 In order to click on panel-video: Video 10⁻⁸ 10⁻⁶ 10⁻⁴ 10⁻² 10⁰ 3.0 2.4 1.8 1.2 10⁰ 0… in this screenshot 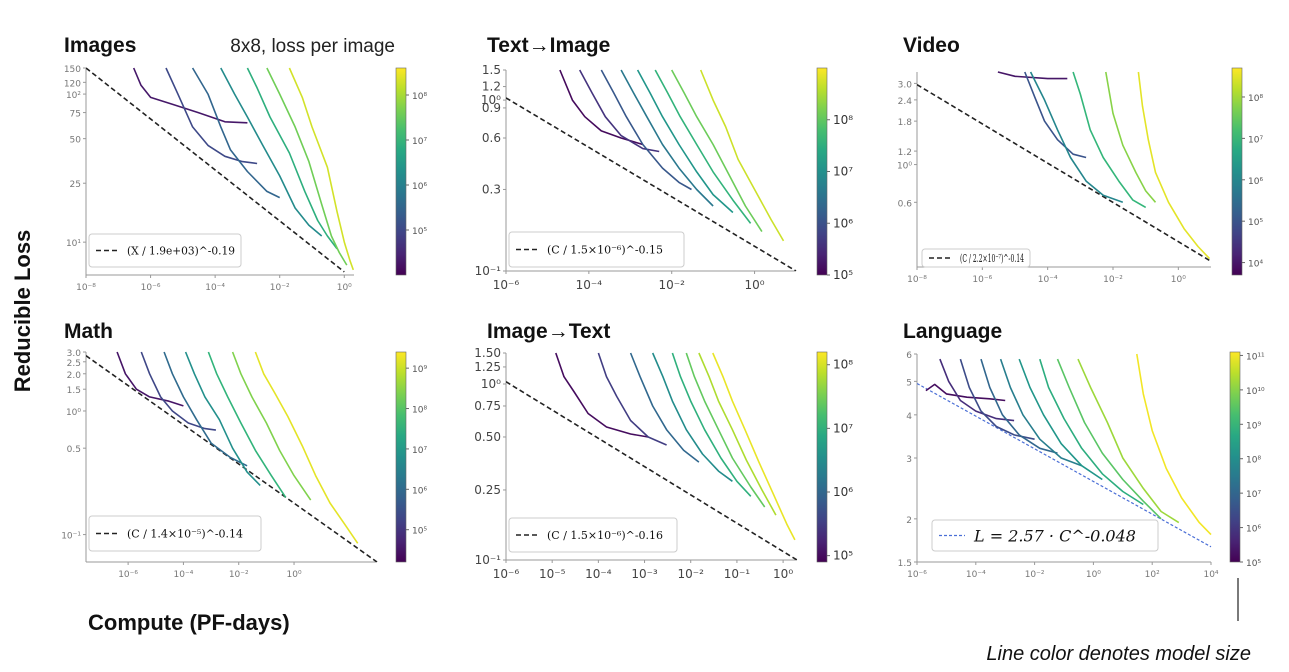, I will do `click(1080, 159)`.